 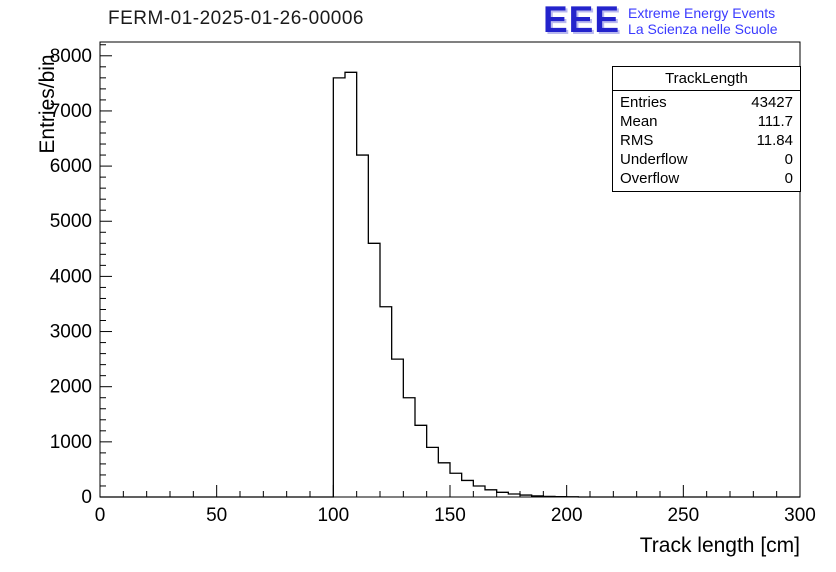 What do you see at coordinates (106, 271) in the screenshot?
I see `y-axis-ticks` at bounding box center [106, 271].